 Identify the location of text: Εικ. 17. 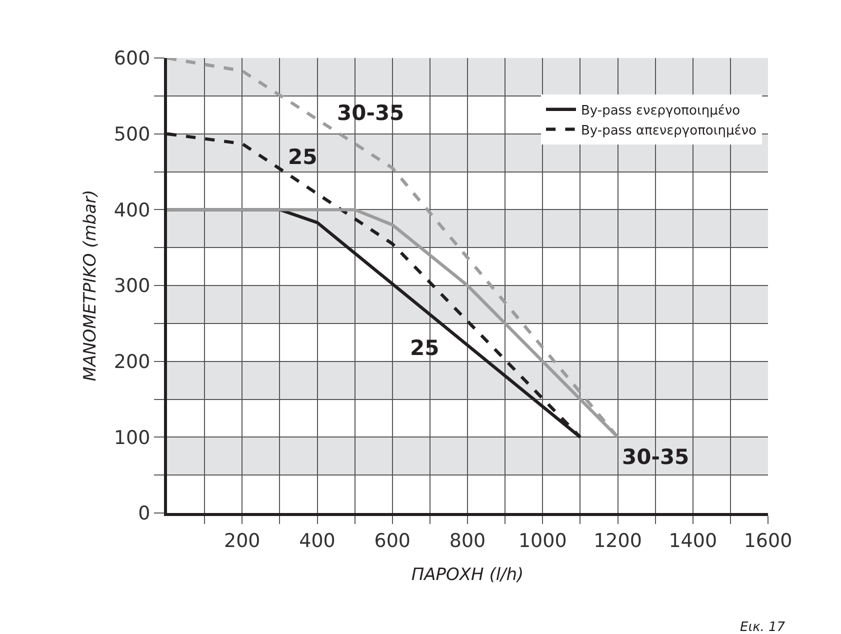
(763, 627).